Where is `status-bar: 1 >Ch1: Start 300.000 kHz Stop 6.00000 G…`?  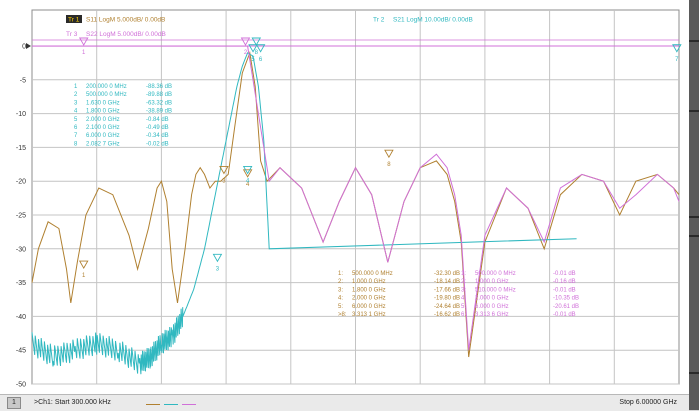 status-bar: 1 >Ch1: Start 300.000 kHz Stop 6.00000 G… is located at coordinates (344, 402).